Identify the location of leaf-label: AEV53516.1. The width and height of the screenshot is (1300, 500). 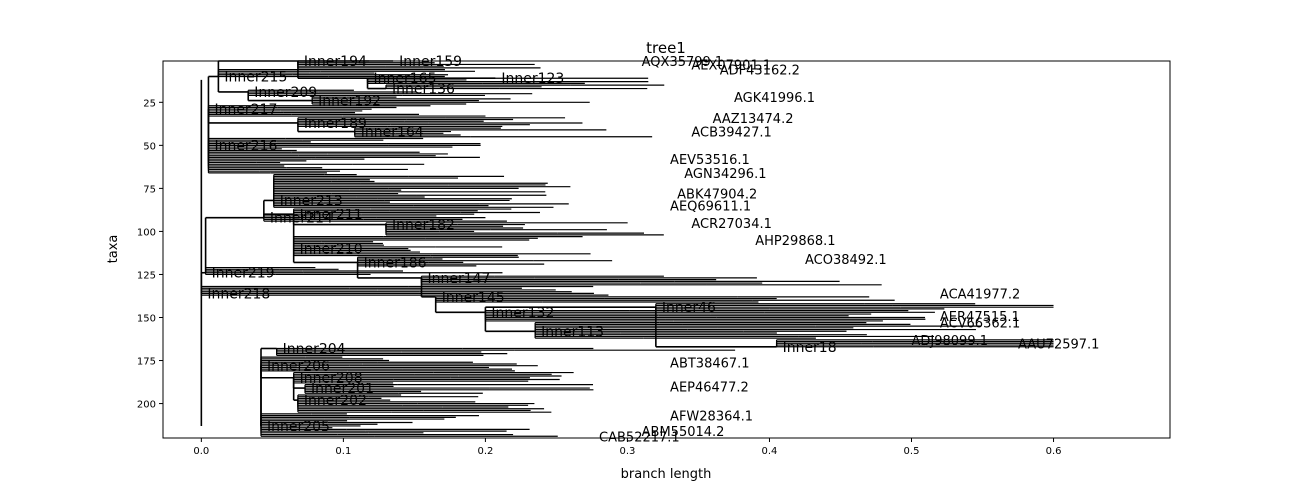
(710, 160).